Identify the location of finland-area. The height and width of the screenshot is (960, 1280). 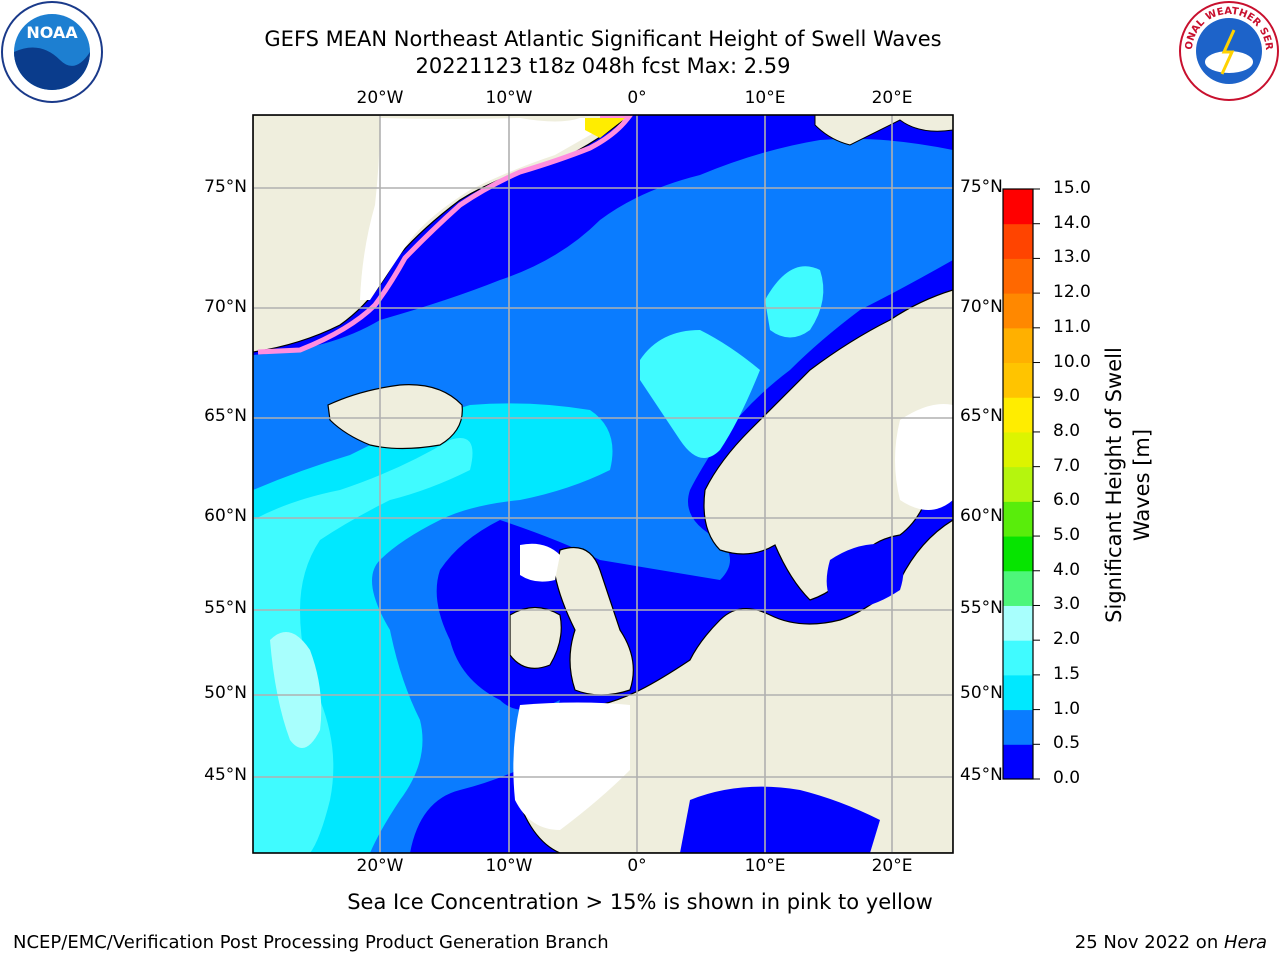
(924, 457).